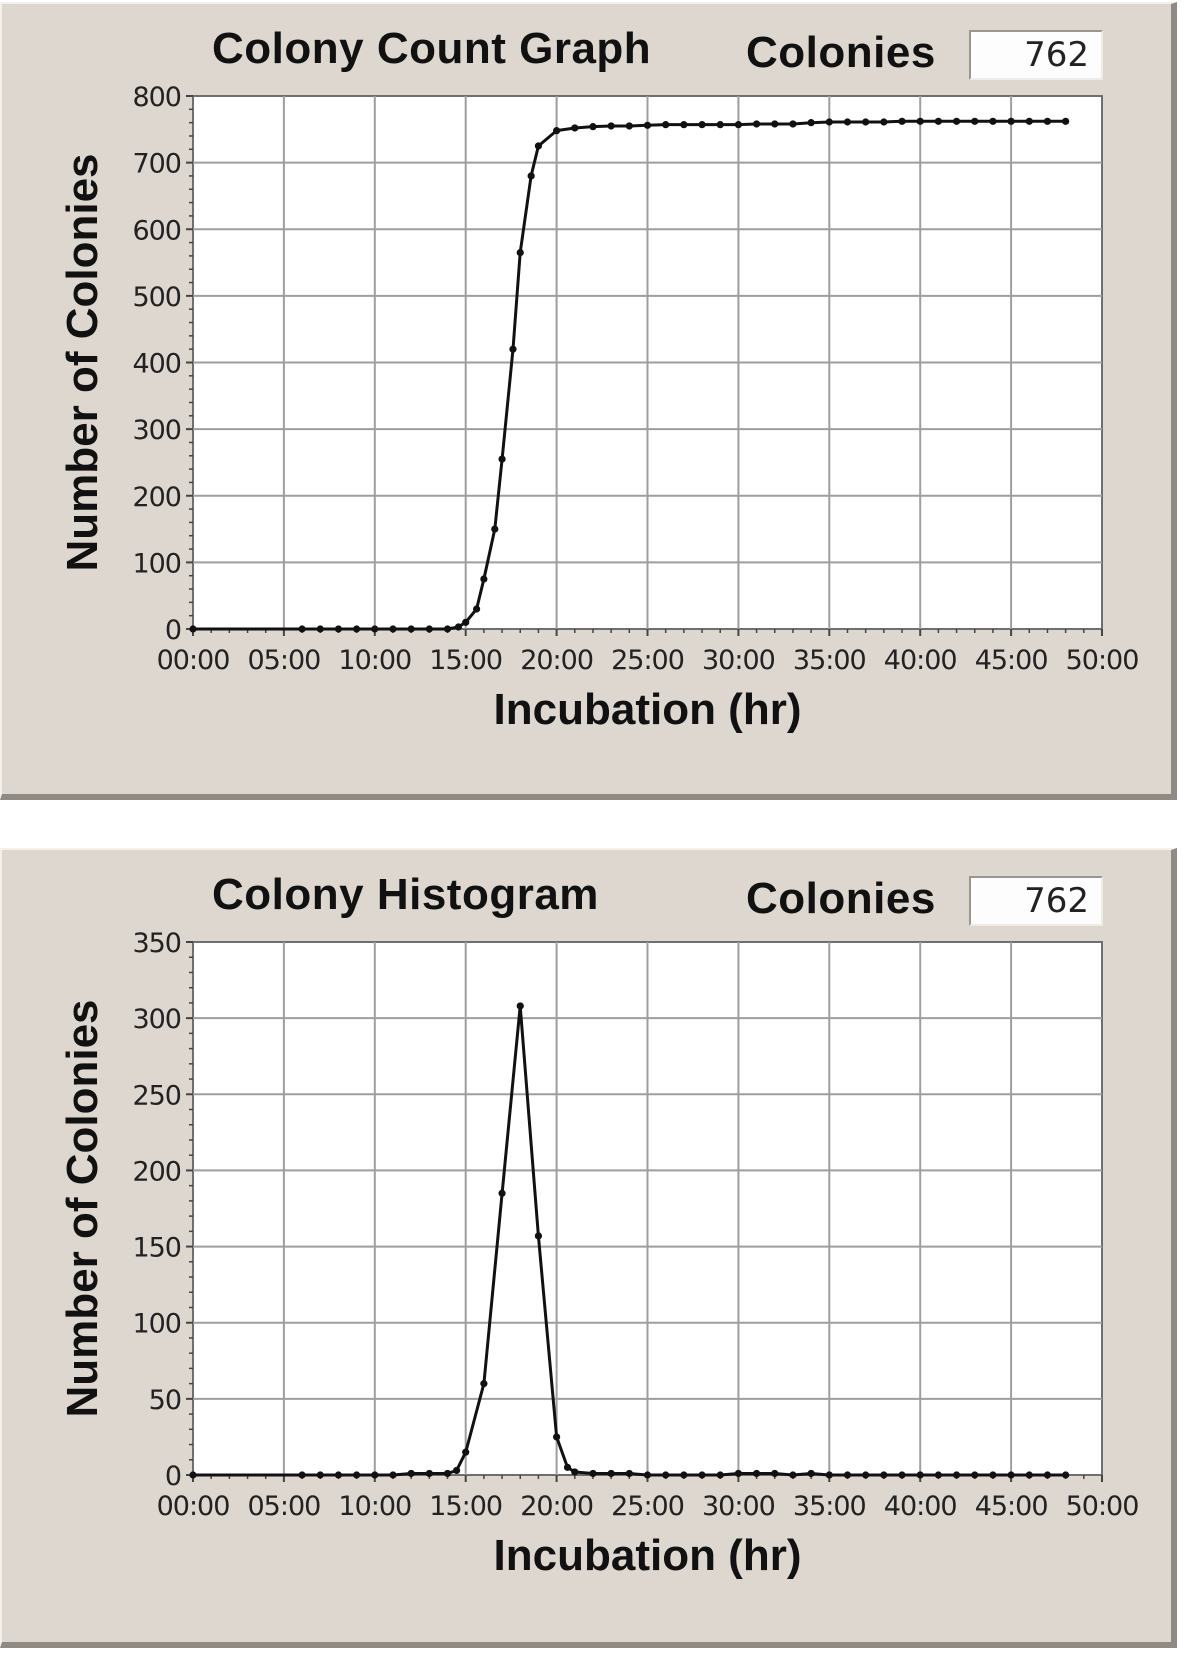 This screenshot has width=1187, height=1655. Describe the element at coordinates (841, 52) in the screenshot. I see `colonies-label: Colonies` at that location.